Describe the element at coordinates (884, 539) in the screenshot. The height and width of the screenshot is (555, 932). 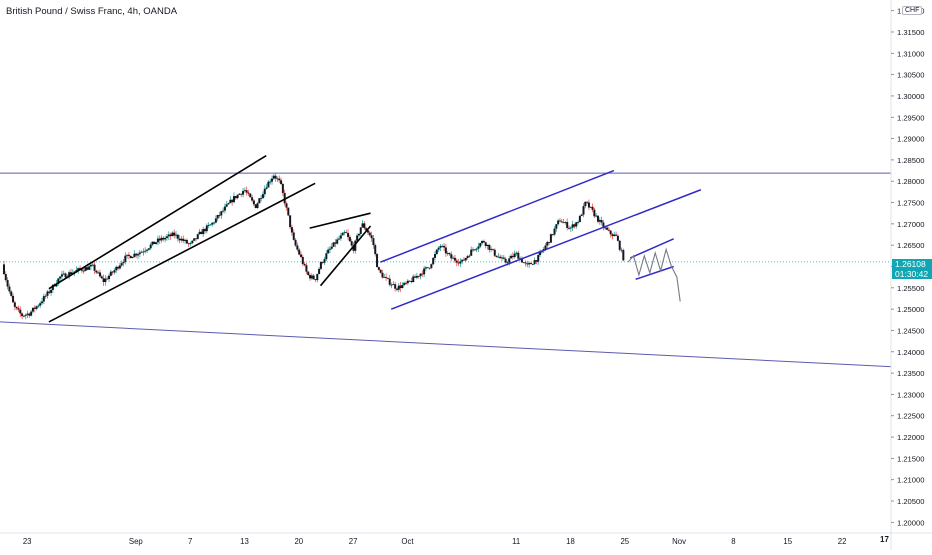
I see `tradingview-logo-icon: 17` at that location.